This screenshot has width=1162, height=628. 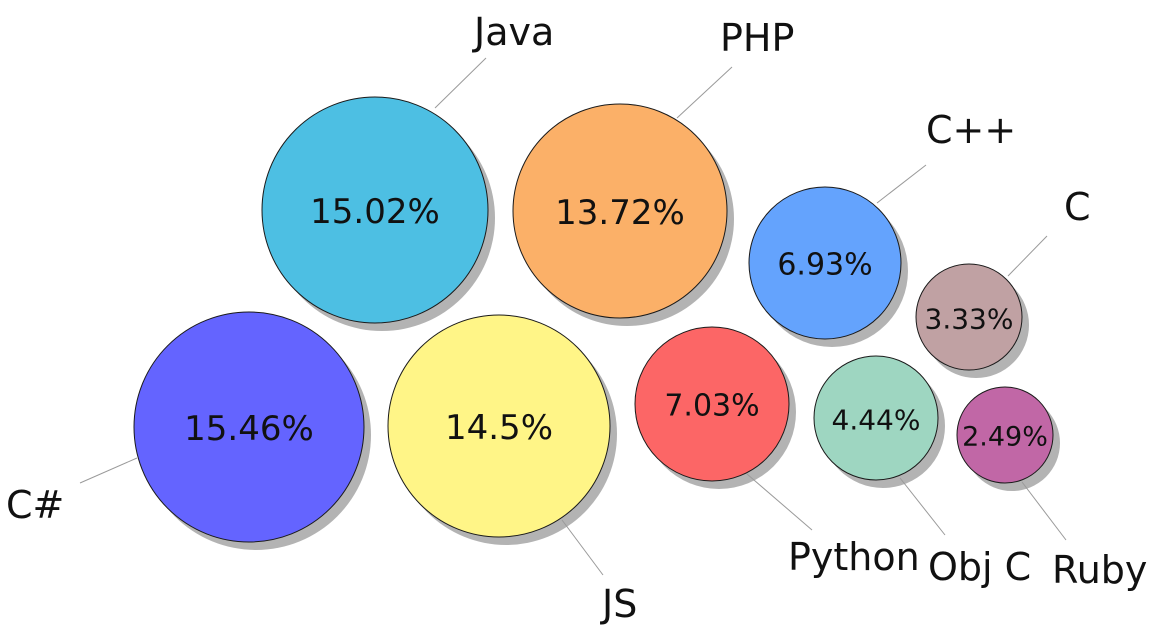 I want to click on percent-label-php: 13.72%, so click(x=620, y=213).